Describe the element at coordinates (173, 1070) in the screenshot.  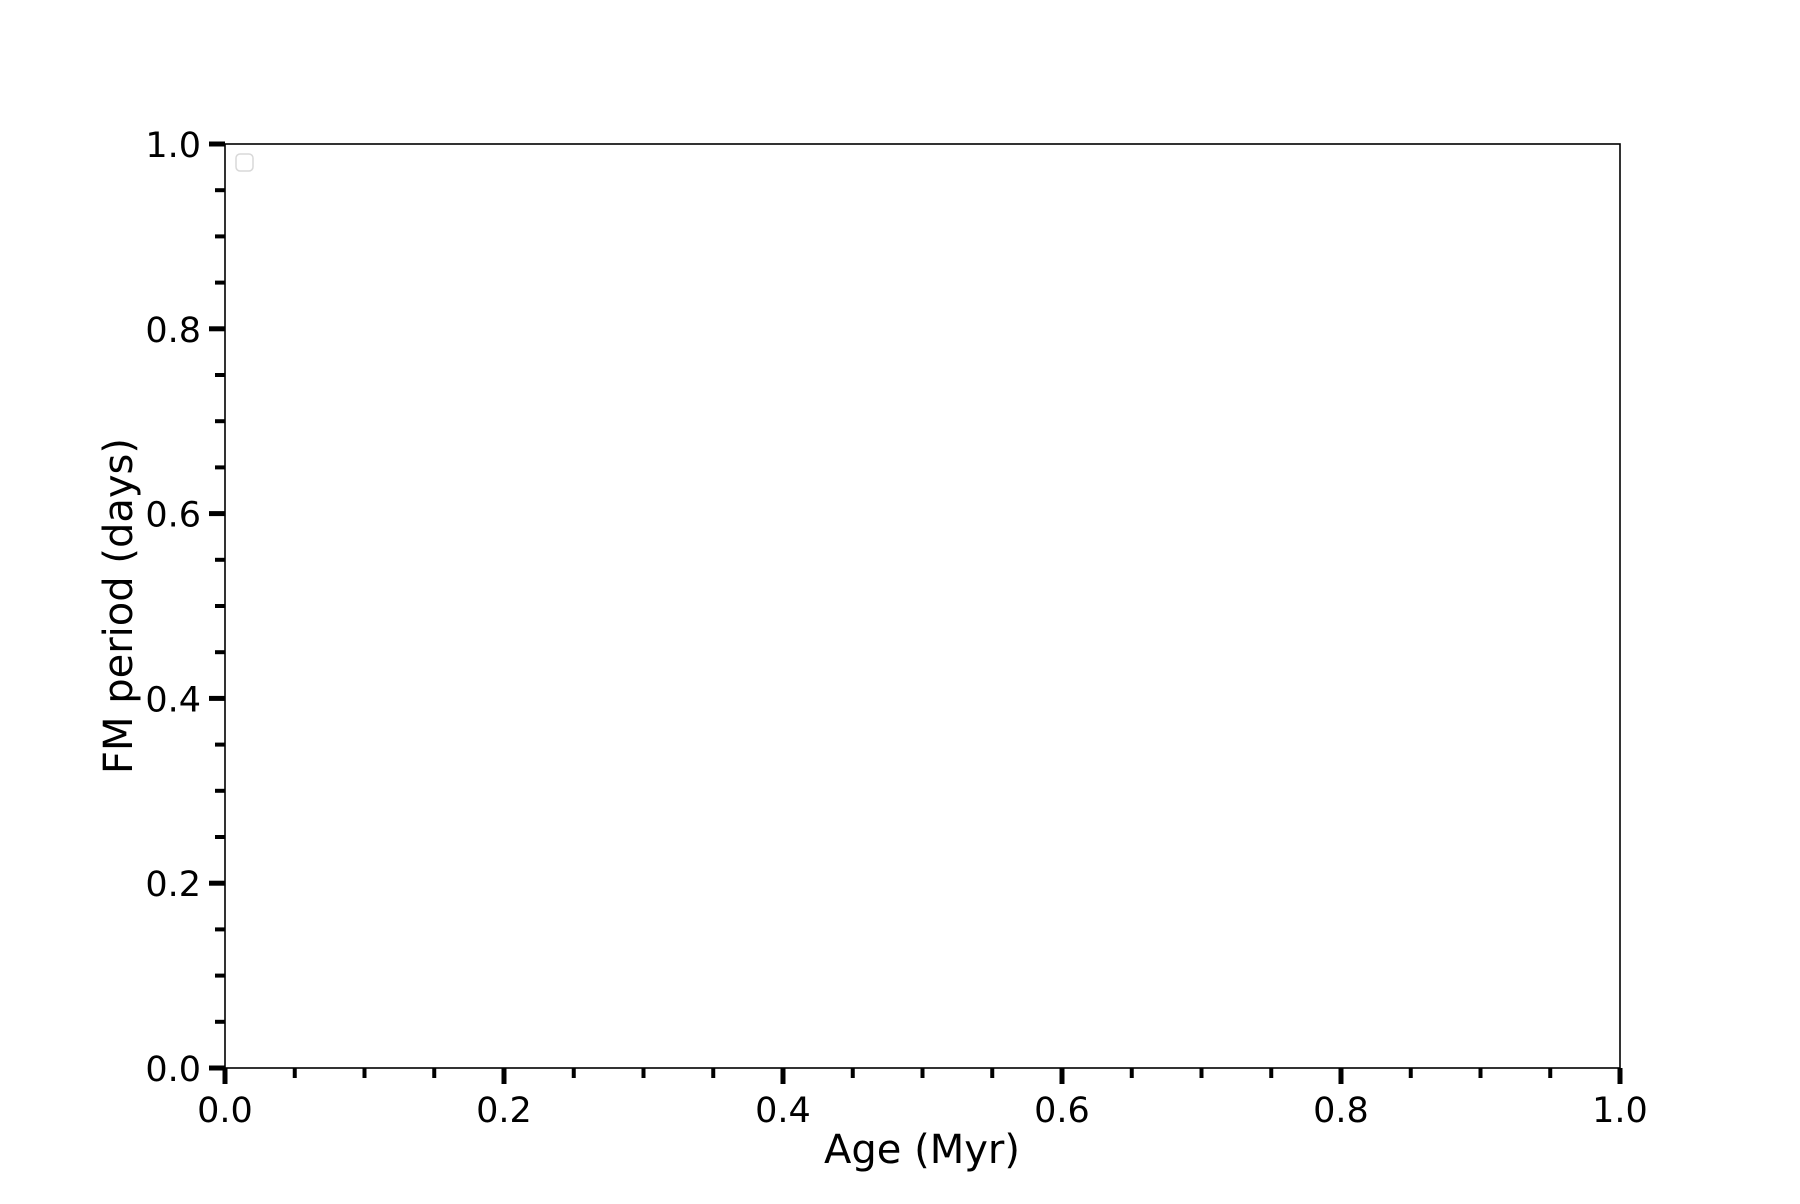
I see `y-tick-label: 0.0` at that location.